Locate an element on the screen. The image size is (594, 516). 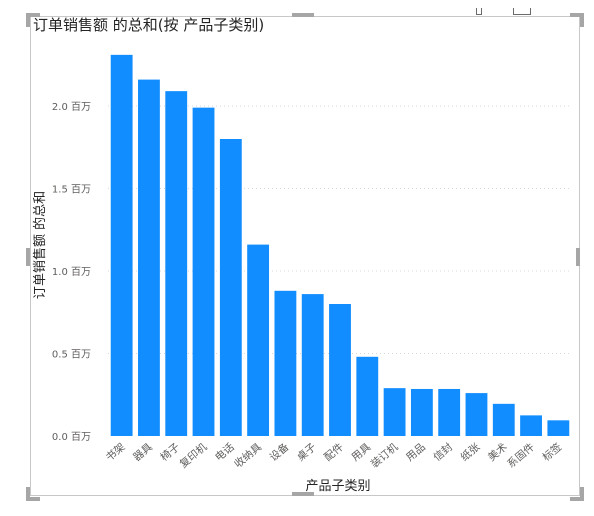
x-tick-label: 复印机 is located at coordinates (193, 455).